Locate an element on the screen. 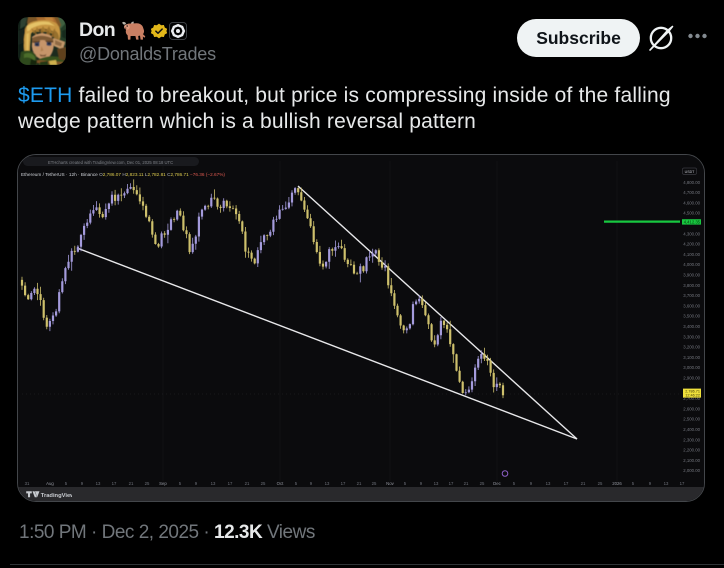 The height and width of the screenshot is (568, 724). svg-text: 12:46:22 is located at coordinates (692, 396).